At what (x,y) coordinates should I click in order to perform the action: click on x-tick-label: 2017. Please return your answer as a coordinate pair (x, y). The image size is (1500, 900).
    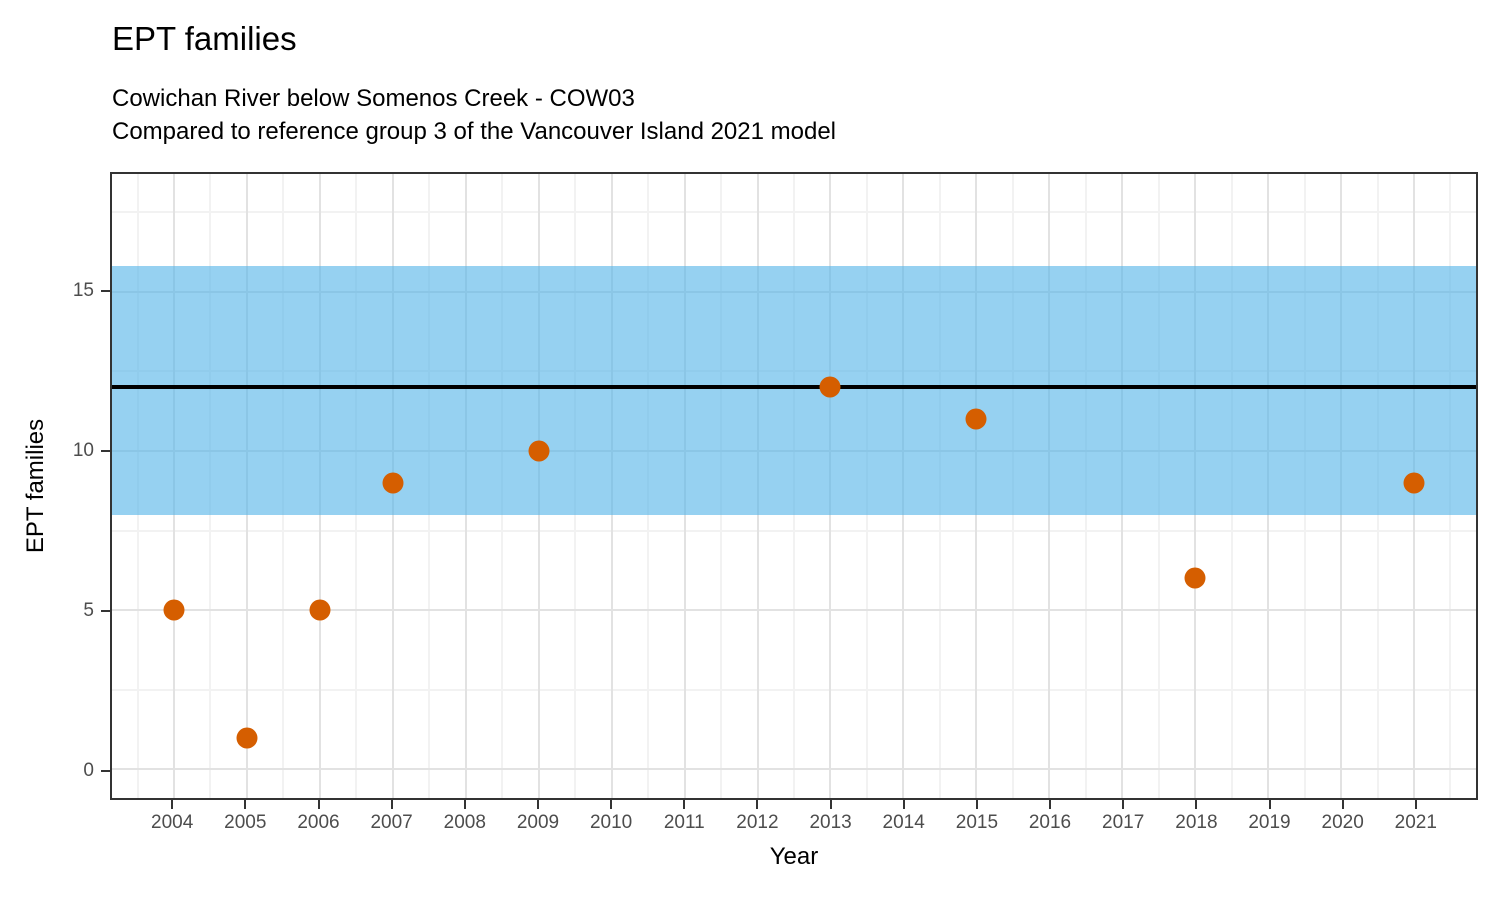
    Looking at the image, I should click on (1123, 822).